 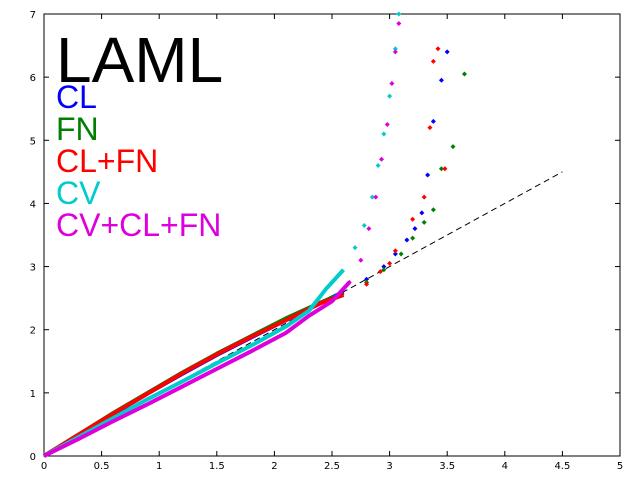 I want to click on labels: LAML CL FN CL+FN CV CV+CL+FN, so click(x=139, y=133).